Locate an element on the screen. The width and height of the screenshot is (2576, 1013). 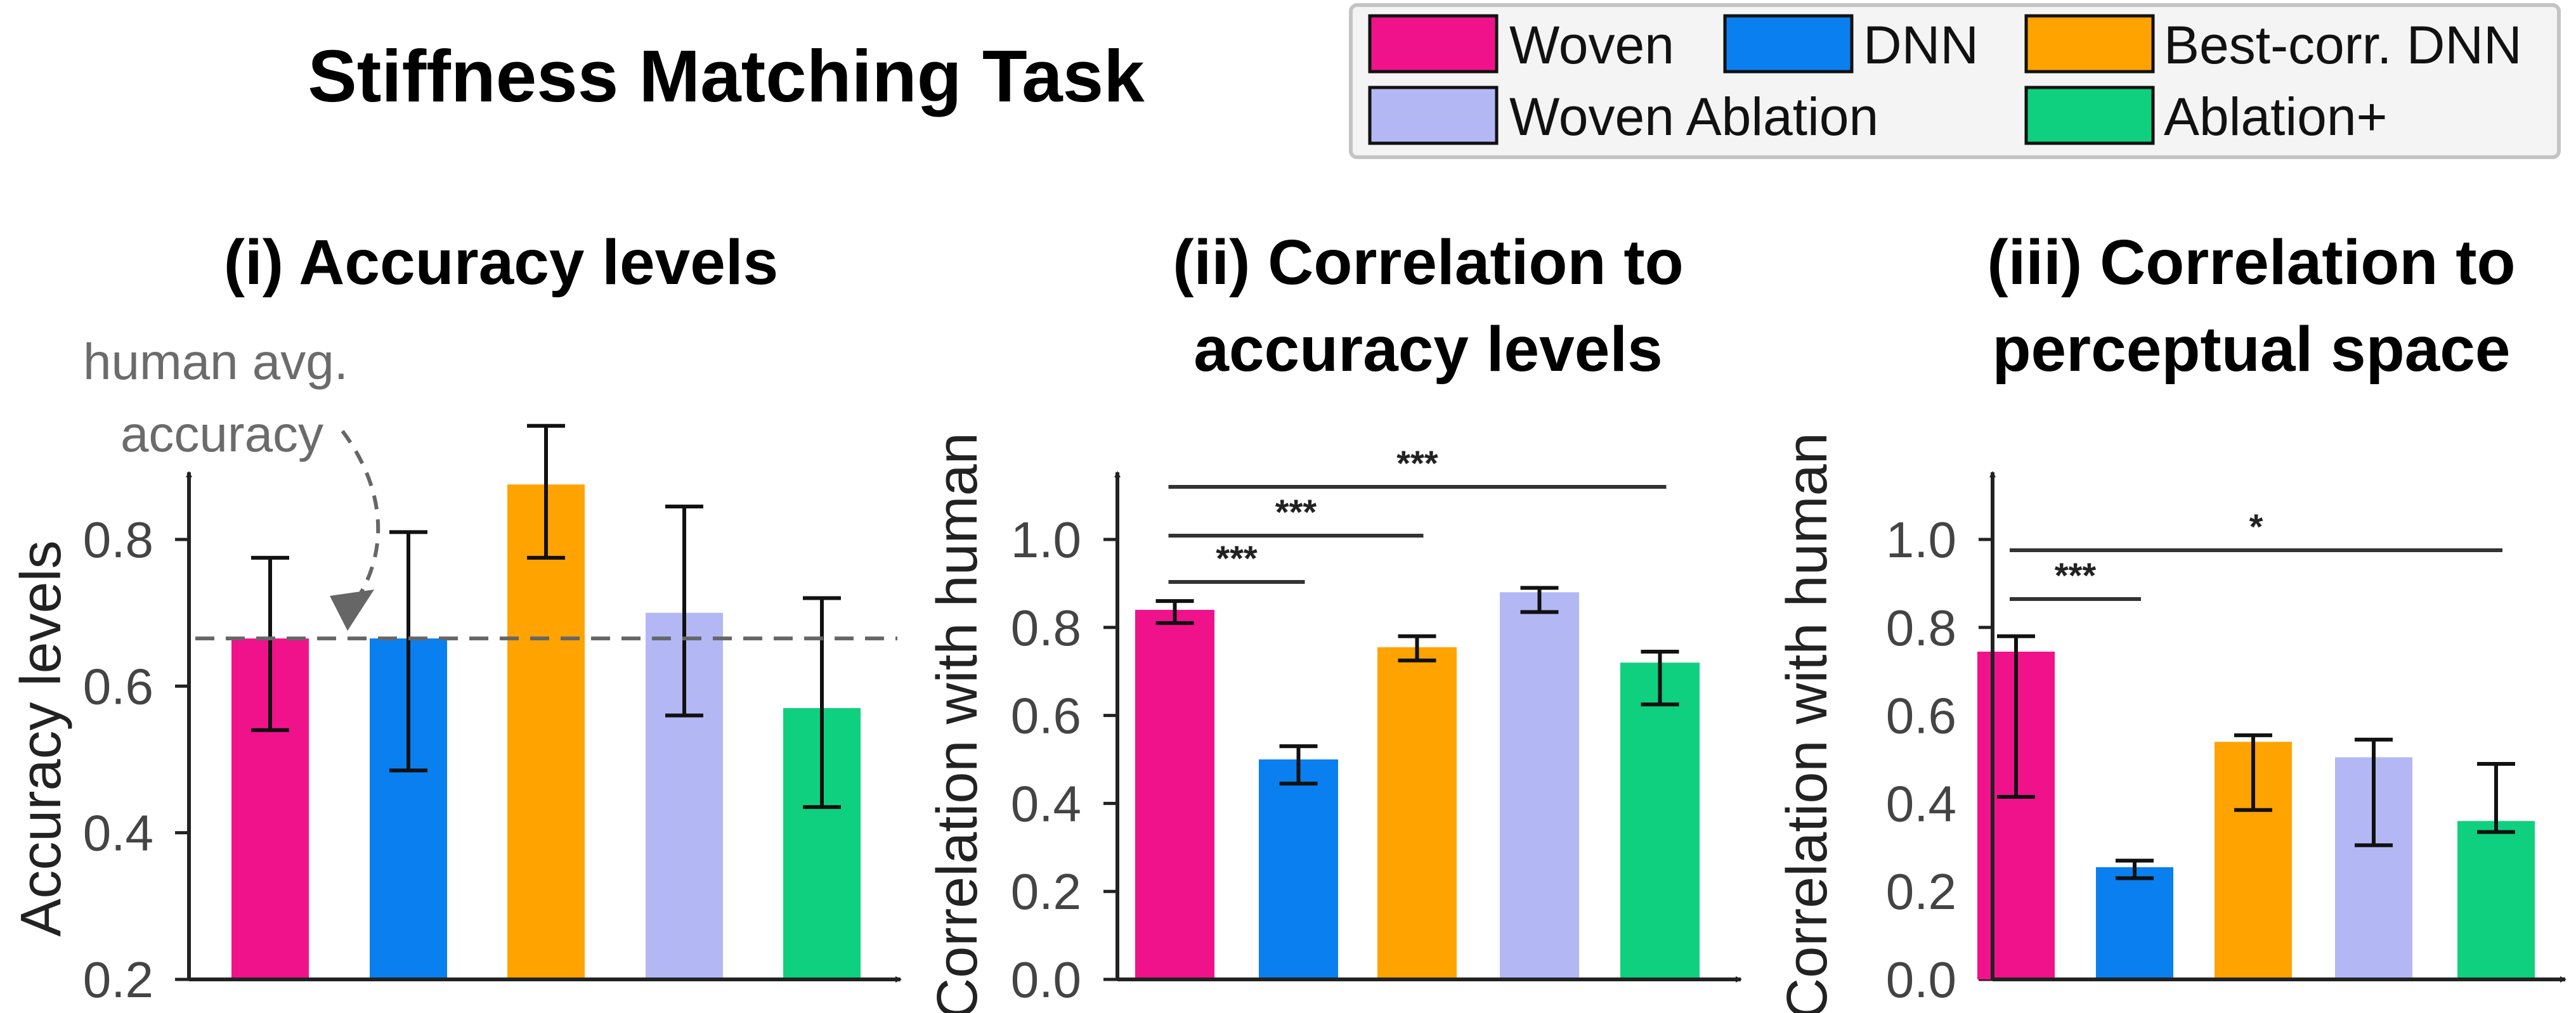
panel-2-ytick-label: 1.0 is located at coordinates (1046, 540).